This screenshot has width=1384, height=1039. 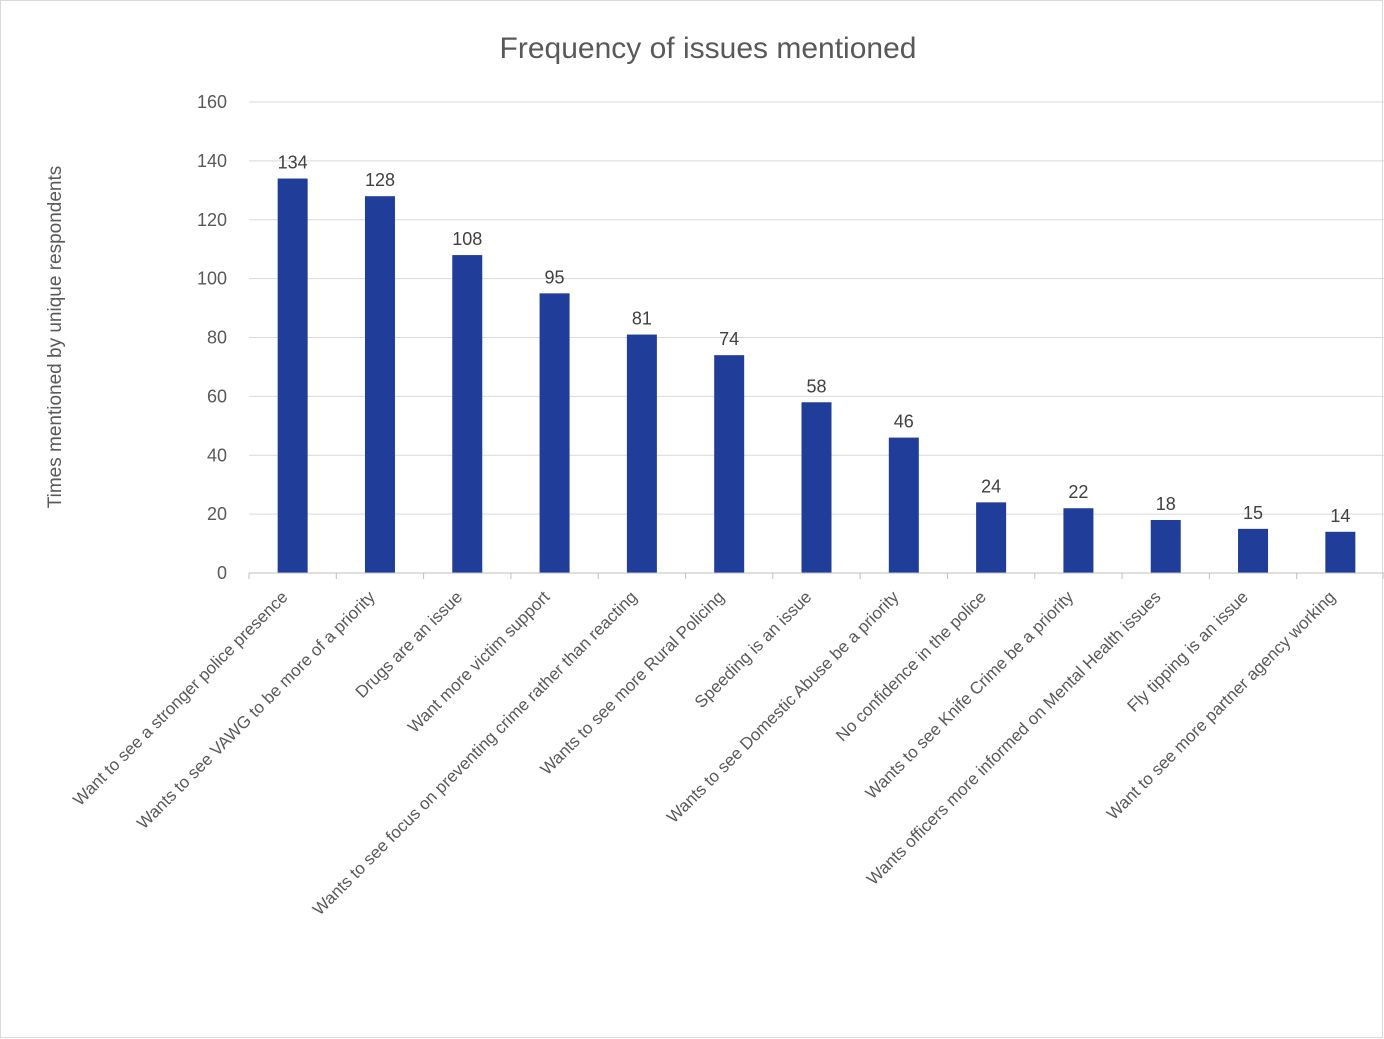 I want to click on data-label: 24, so click(x=991, y=486).